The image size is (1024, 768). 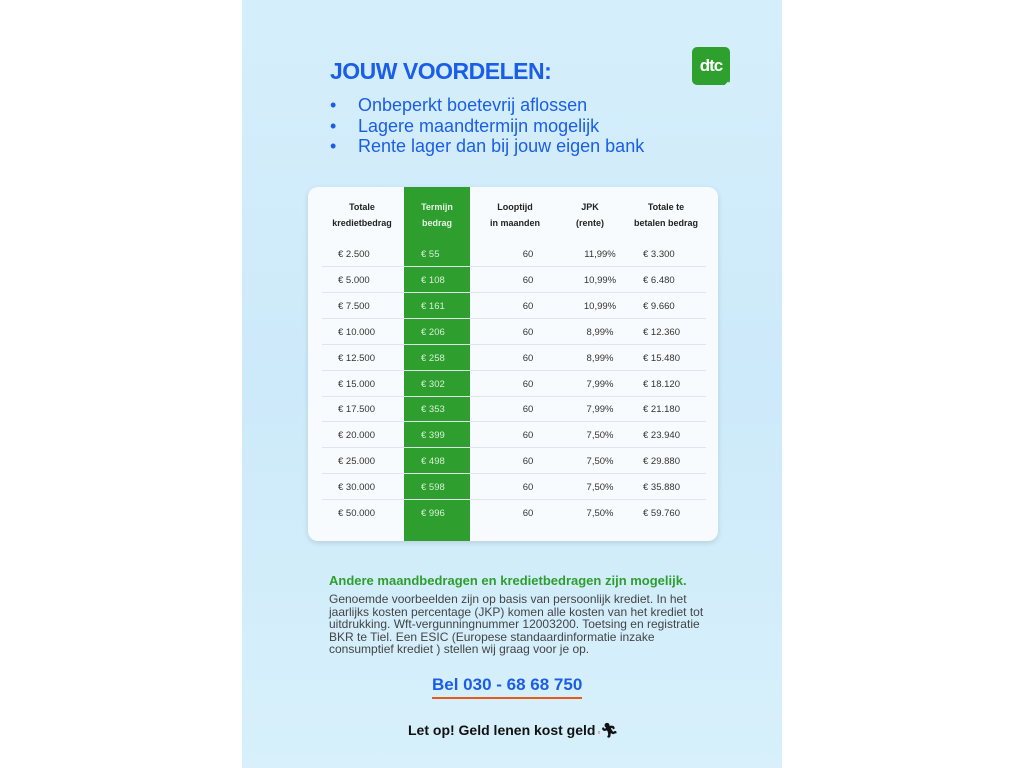 I want to click on table-row: € 2.500 € 55 60 11,99% € 3.300, so click(x=514, y=254).